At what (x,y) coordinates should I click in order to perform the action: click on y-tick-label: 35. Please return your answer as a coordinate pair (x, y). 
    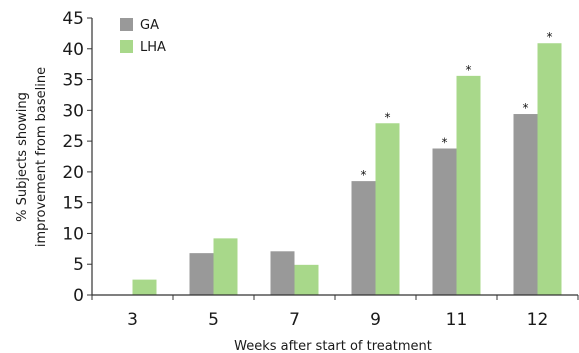
    Looking at the image, I should click on (73, 81).